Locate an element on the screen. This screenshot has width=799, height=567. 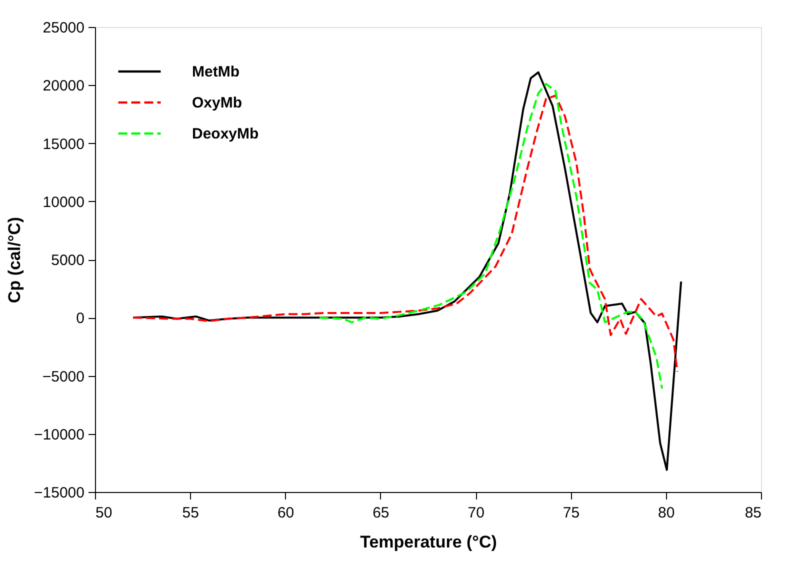
x-tick-label: 70 is located at coordinates (476, 513).